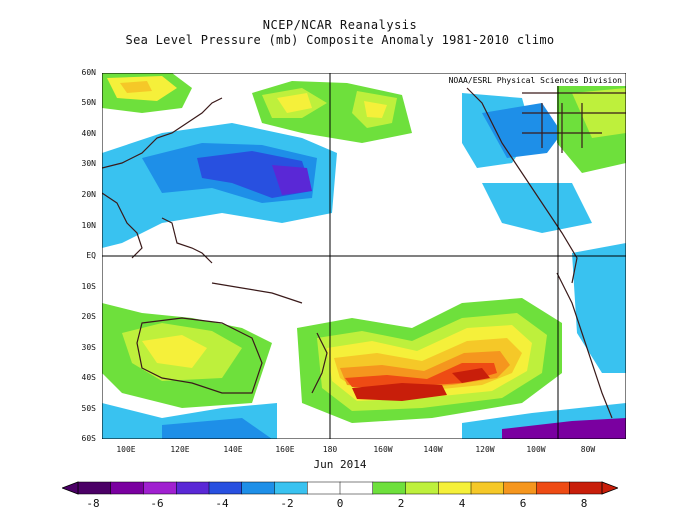 The width and height of the screenshot is (680, 526). What do you see at coordinates (485, 449) in the screenshot?
I see `lon-label: 120W` at bounding box center [485, 449].